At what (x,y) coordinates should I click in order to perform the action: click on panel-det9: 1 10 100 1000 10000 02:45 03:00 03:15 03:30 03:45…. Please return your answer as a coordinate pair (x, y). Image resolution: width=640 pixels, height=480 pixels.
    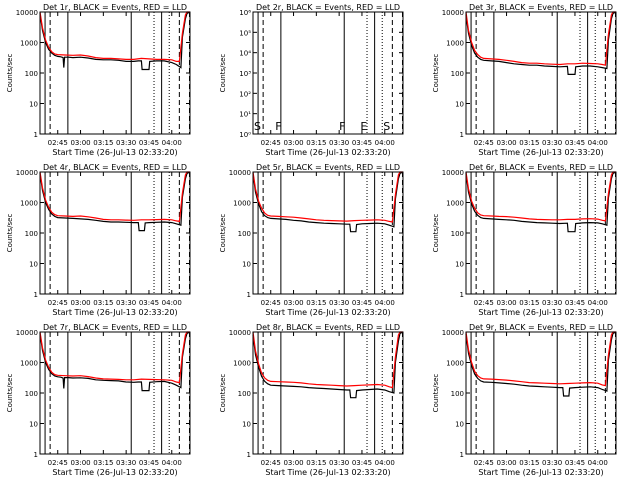
    Looking at the image, I should click on (524, 400).